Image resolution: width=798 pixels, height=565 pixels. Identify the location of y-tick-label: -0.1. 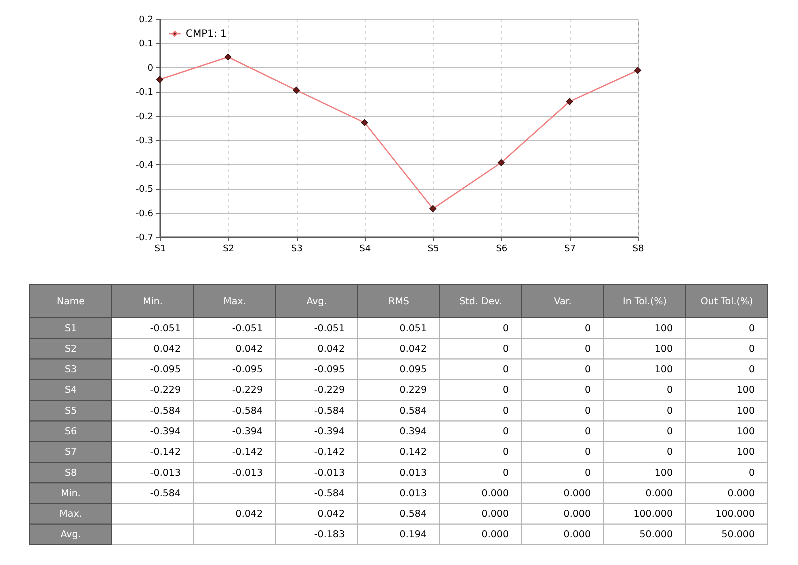
(145, 93).